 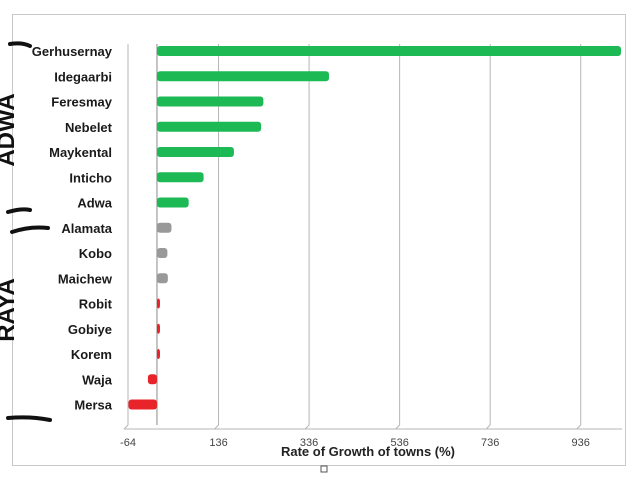 What do you see at coordinates (20, 44) in the screenshot?
I see `adwa-bracket-top` at bounding box center [20, 44].